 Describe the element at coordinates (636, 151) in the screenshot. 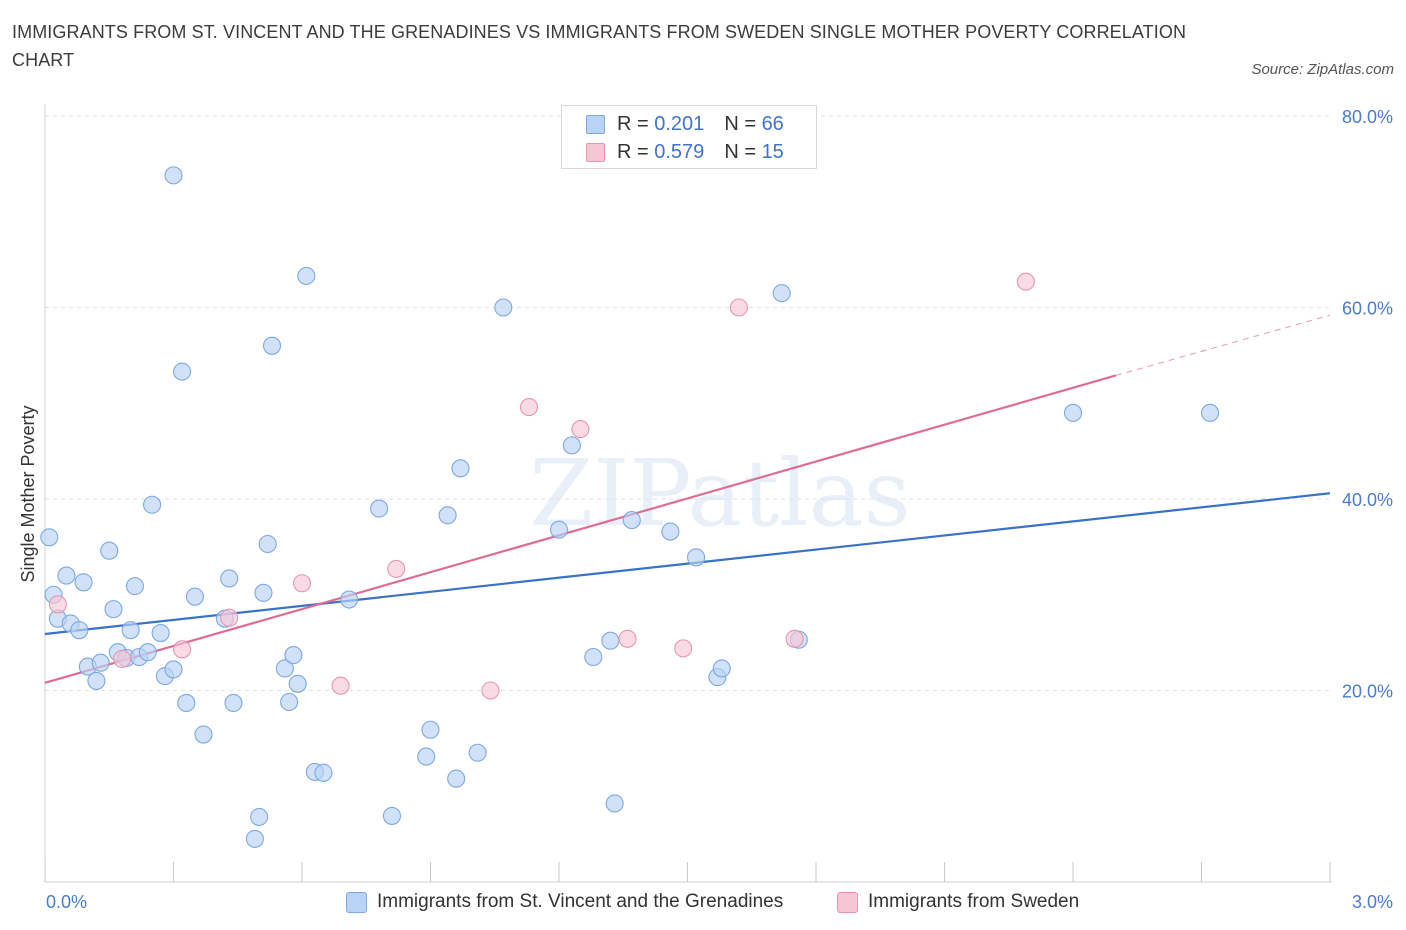

I see `legend-r-label: R =` at that location.